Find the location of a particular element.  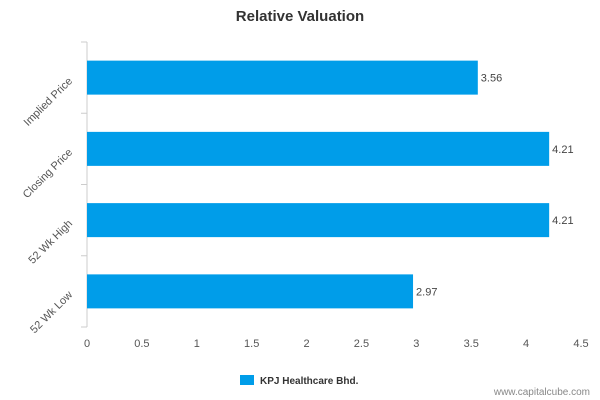

x-tick-label: 4 is located at coordinates (526, 344).